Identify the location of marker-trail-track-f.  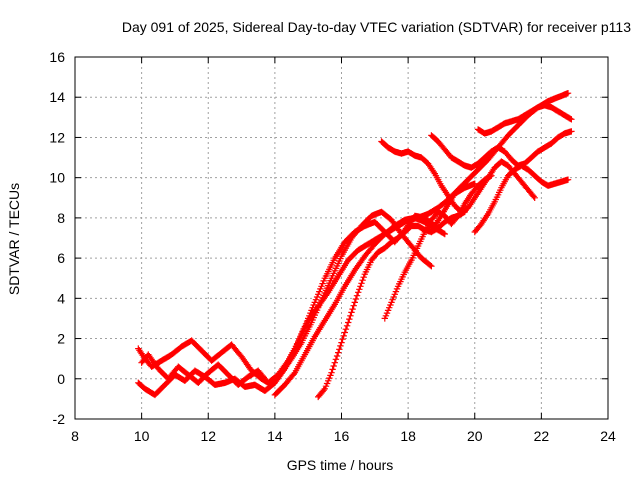
(438, 247).